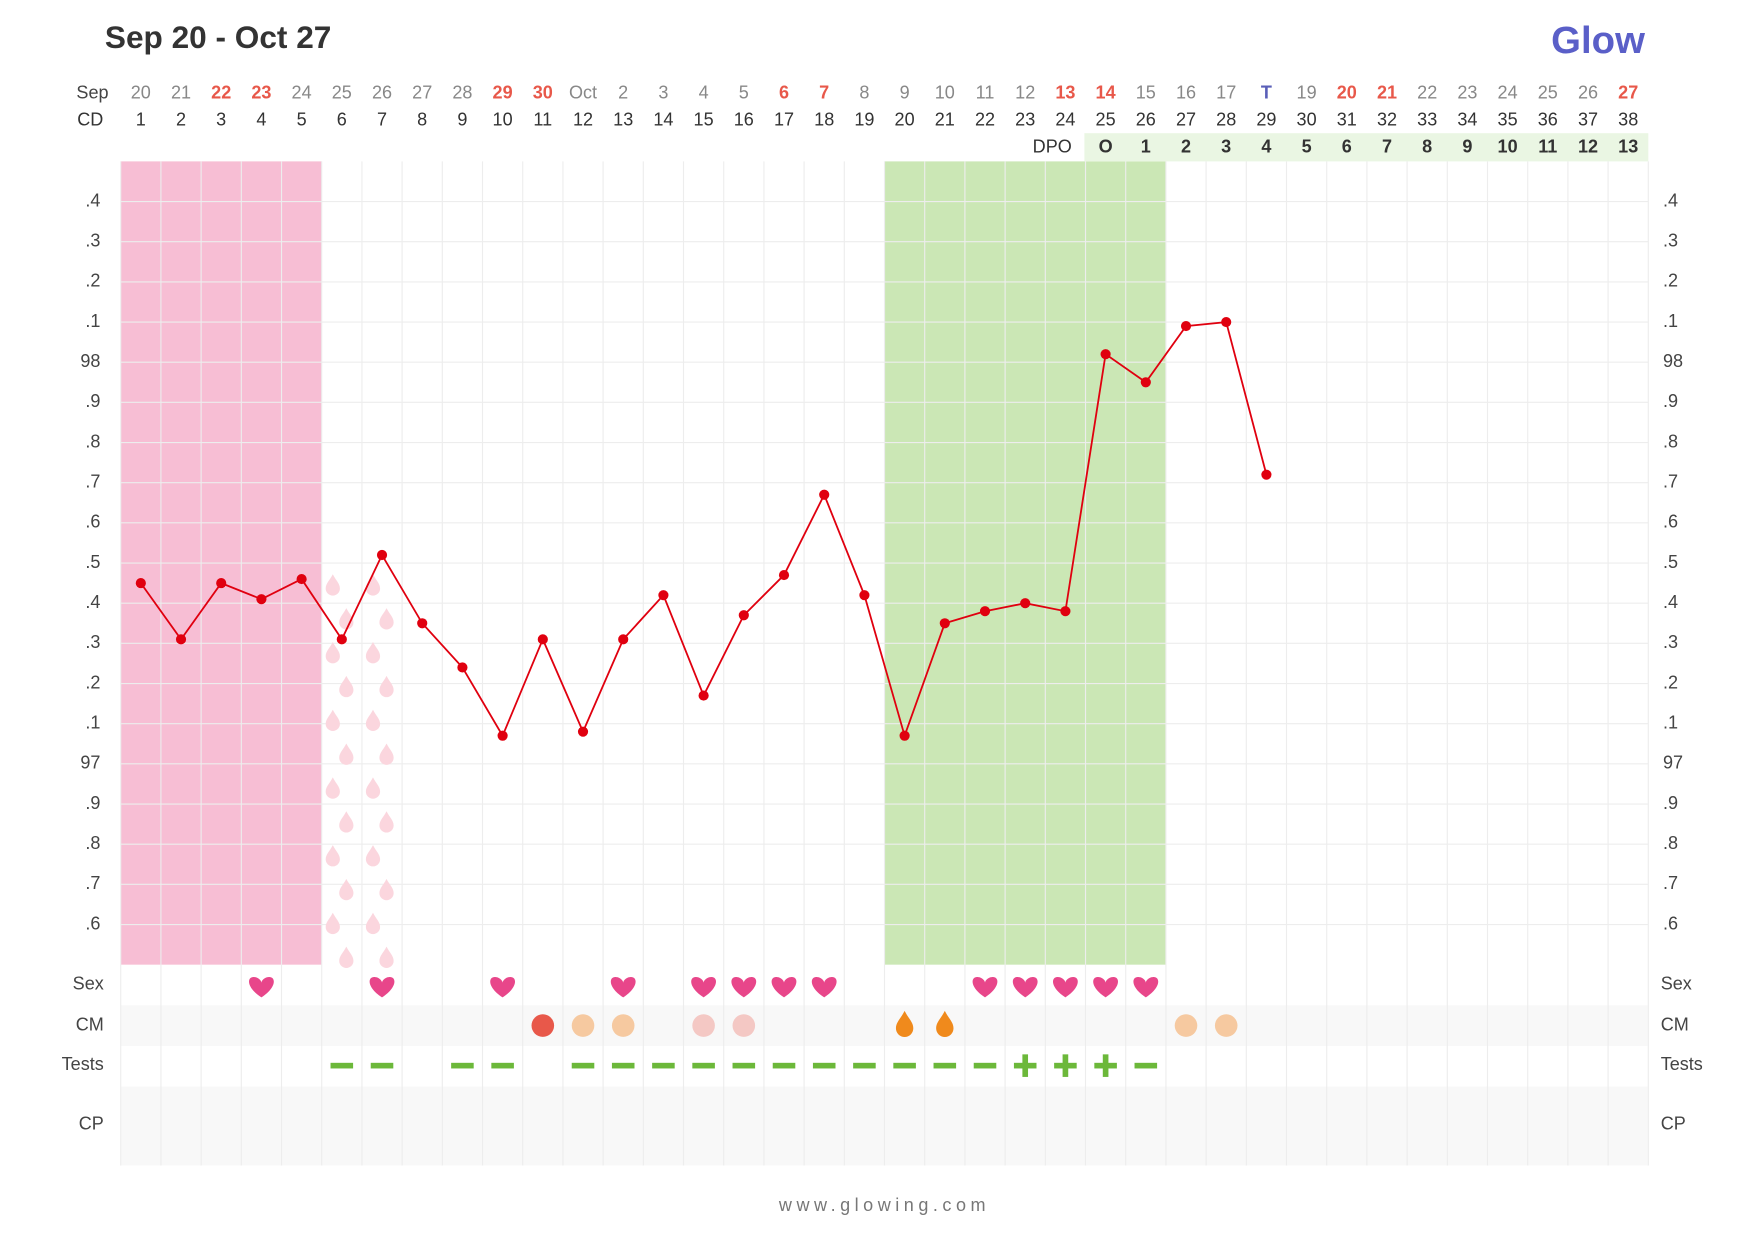 This screenshot has height=1240, width=1760. I want to click on dpo-number: 5, so click(1307, 147).